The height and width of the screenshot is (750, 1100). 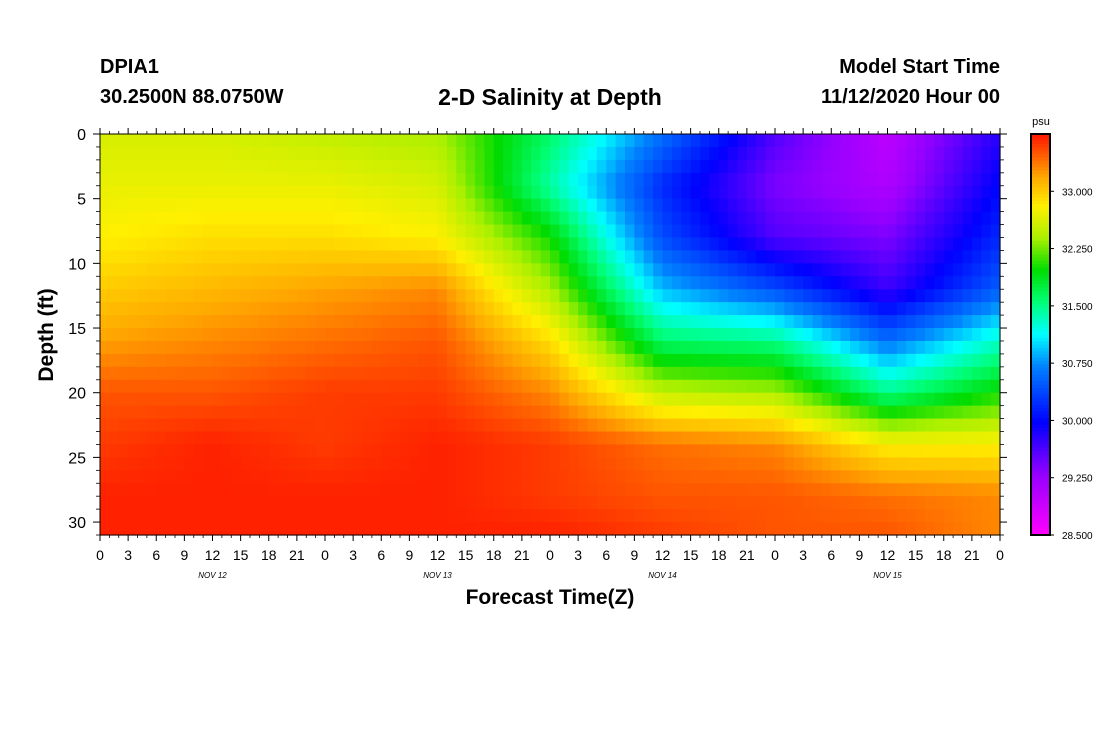 I want to click on x-tick-label: 6, so click(x=156, y=555).